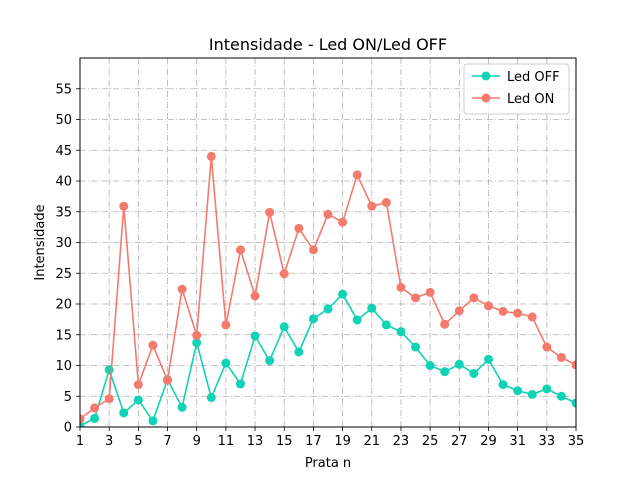 This screenshot has width=640, height=484. Describe the element at coordinates (68, 428) in the screenshot. I see `y-tick-label: 0` at that location.